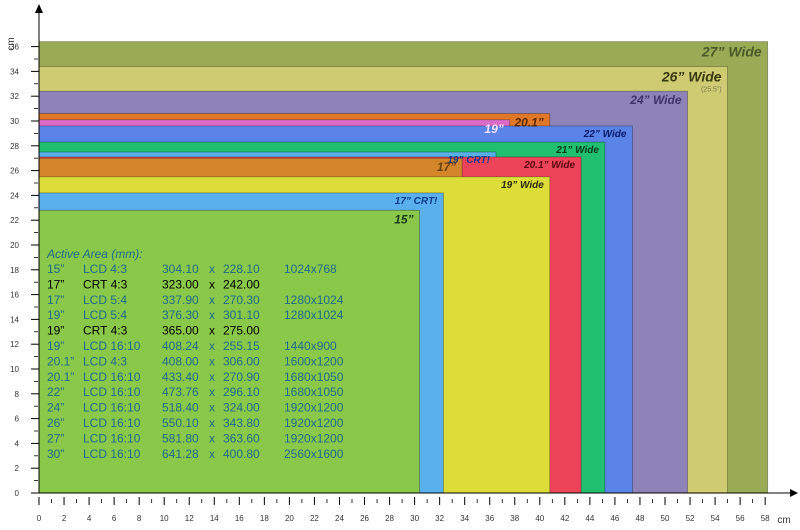  I want to click on y-tick-label: 24, so click(14, 195).